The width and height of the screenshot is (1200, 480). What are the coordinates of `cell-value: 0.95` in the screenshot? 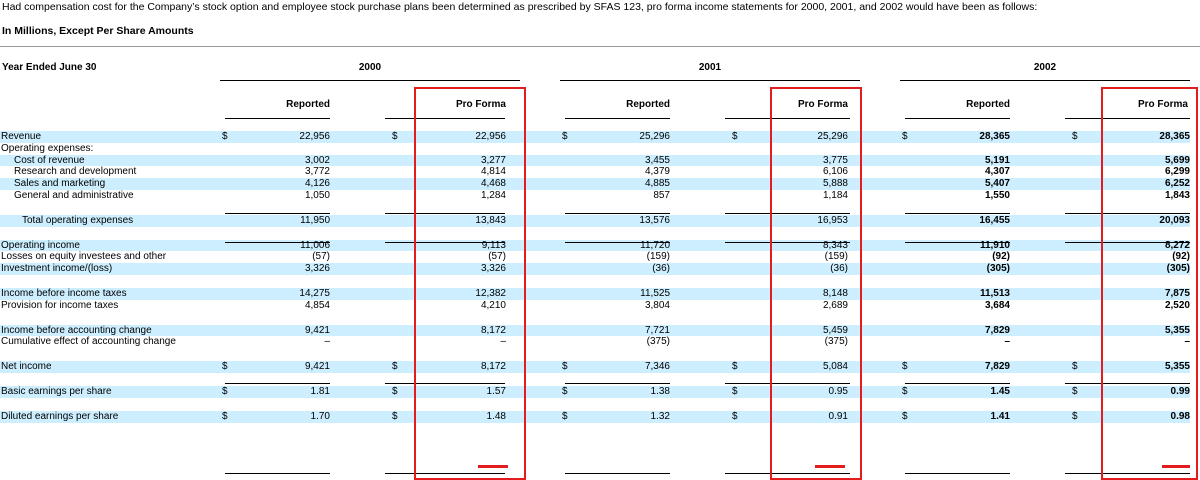 It's located at (799, 391).